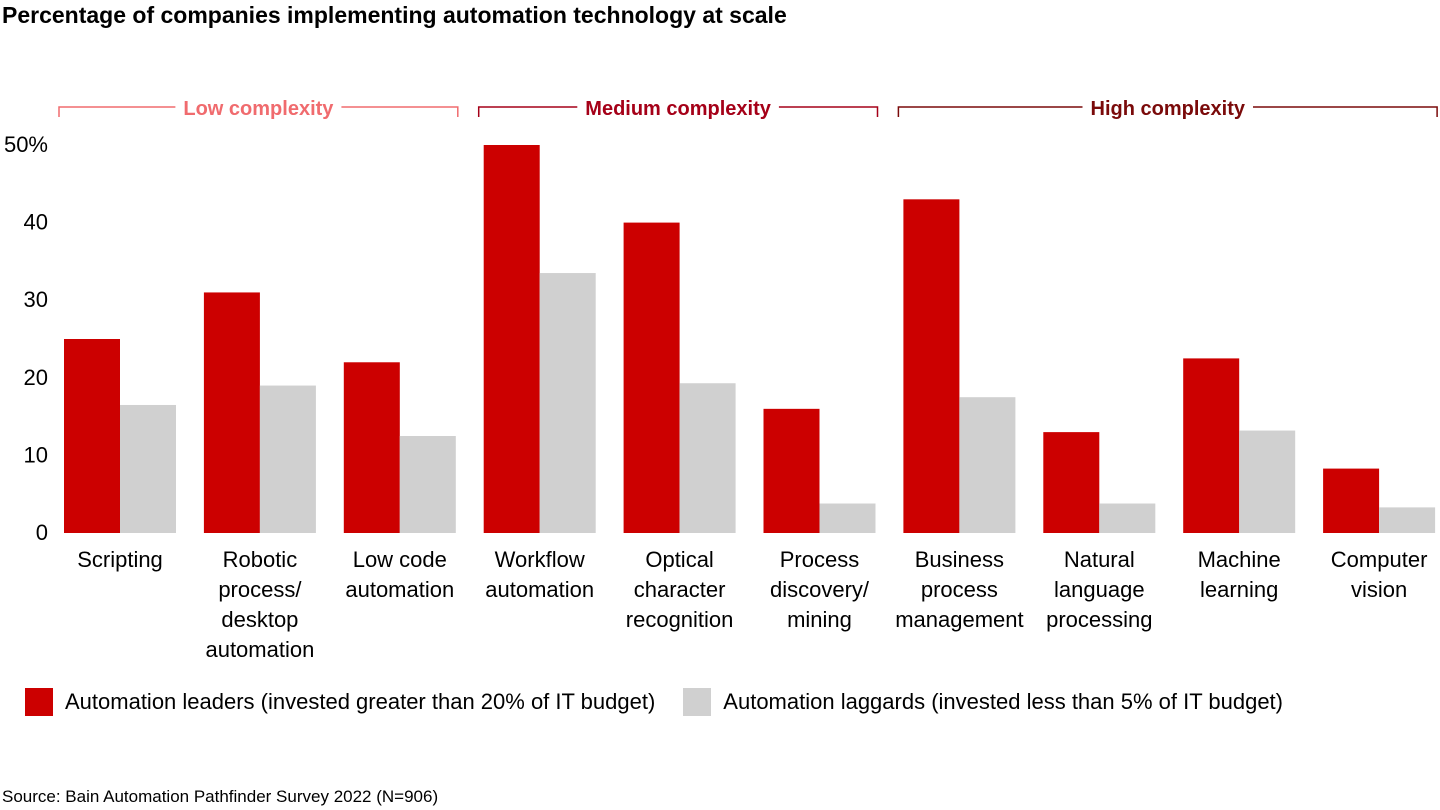 The image size is (1440, 810). What do you see at coordinates (539, 574) in the screenshot?
I see `x-tick-label: Workflow automation` at bounding box center [539, 574].